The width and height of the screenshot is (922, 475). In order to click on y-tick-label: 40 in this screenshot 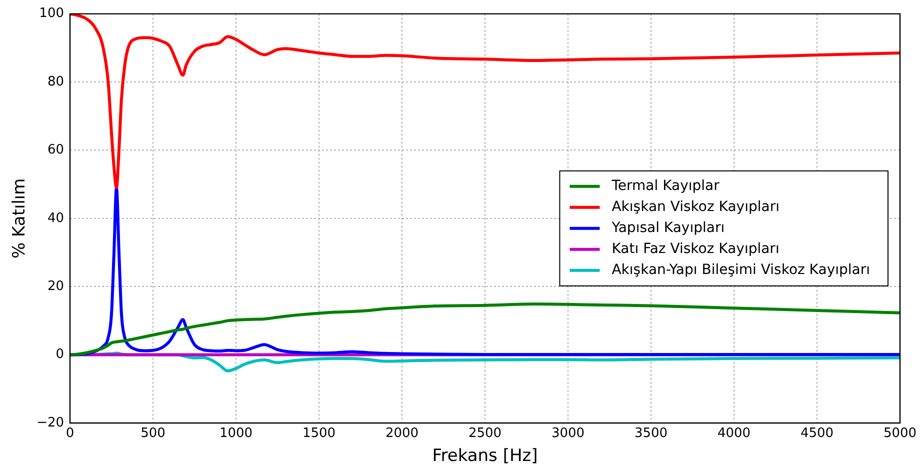, I will do `click(55, 218)`.